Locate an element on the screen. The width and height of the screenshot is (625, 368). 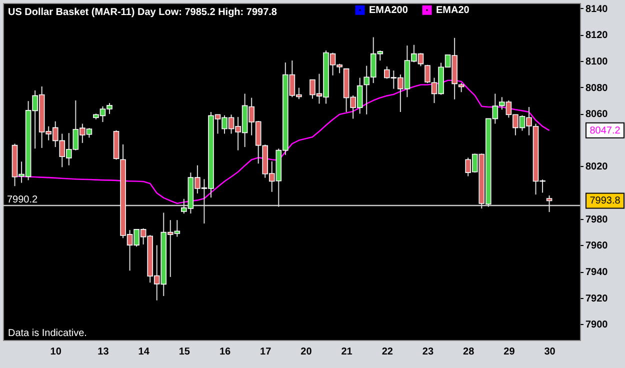
x-tick-label: 23 is located at coordinates (428, 352).